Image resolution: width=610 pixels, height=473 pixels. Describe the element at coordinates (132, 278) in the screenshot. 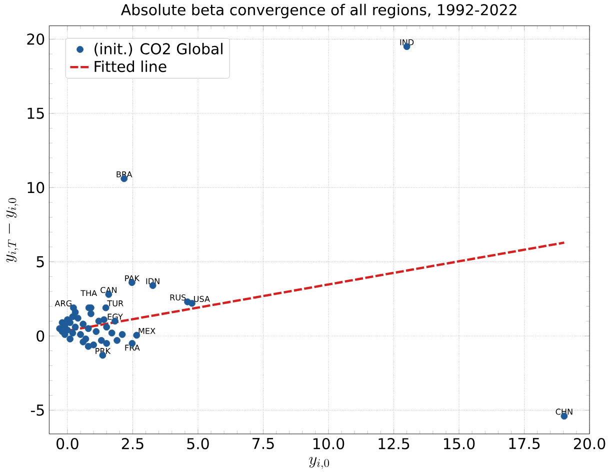

I see `annotation: PAK` at that location.